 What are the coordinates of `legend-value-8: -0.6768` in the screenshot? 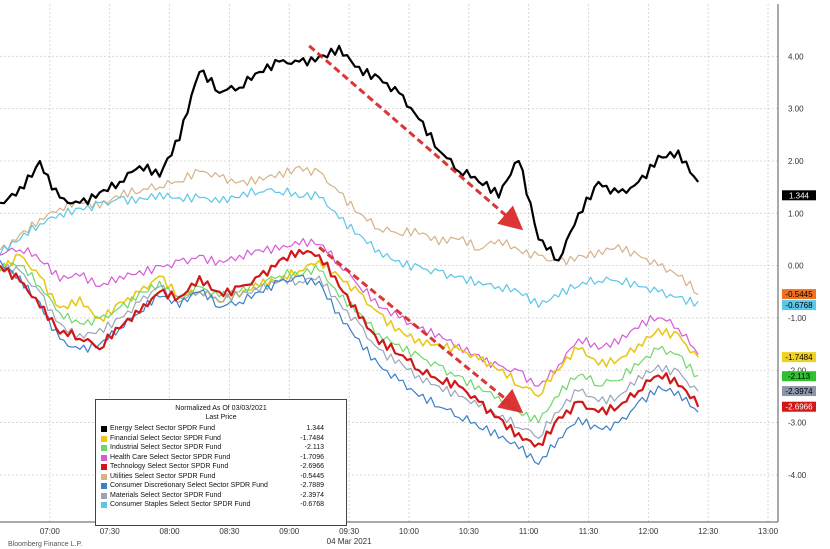 It's located at (312, 504).